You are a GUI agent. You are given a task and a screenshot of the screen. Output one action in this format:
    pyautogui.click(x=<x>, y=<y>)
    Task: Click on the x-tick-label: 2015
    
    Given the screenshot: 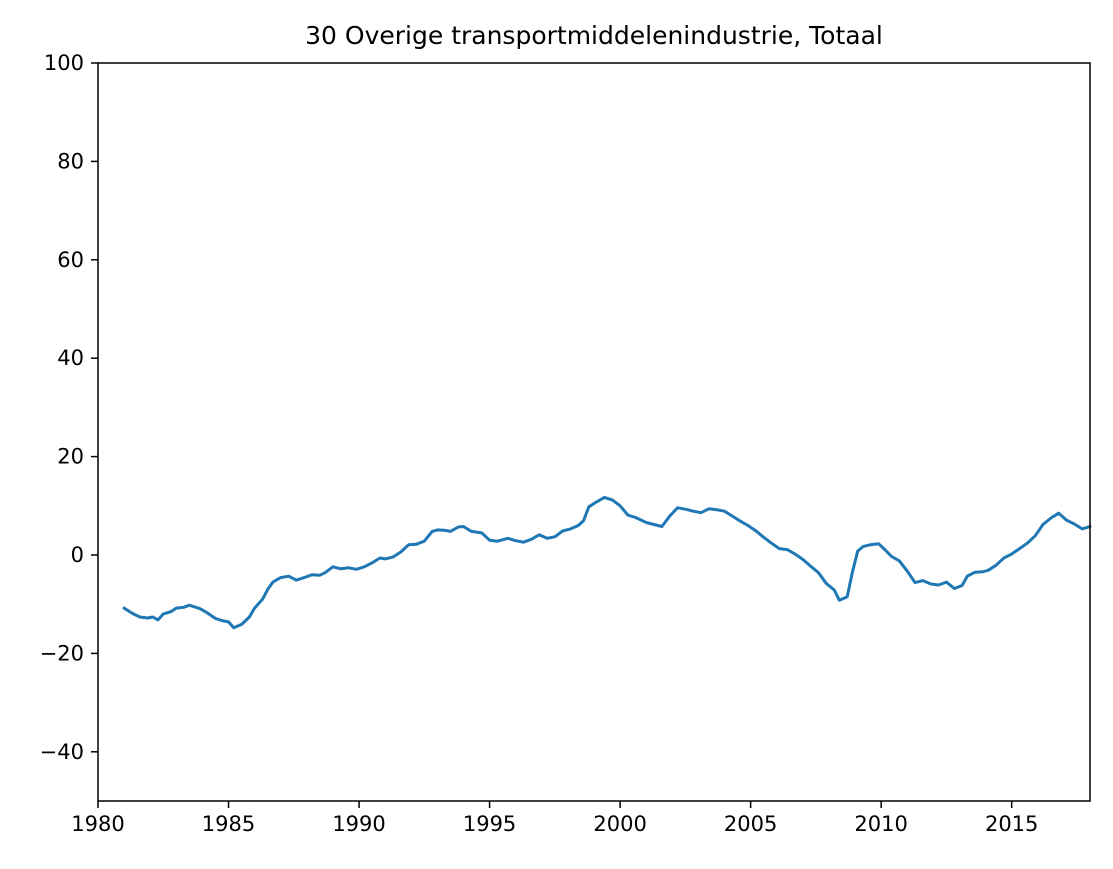 What is the action you would take?
    pyautogui.click(x=1011, y=824)
    